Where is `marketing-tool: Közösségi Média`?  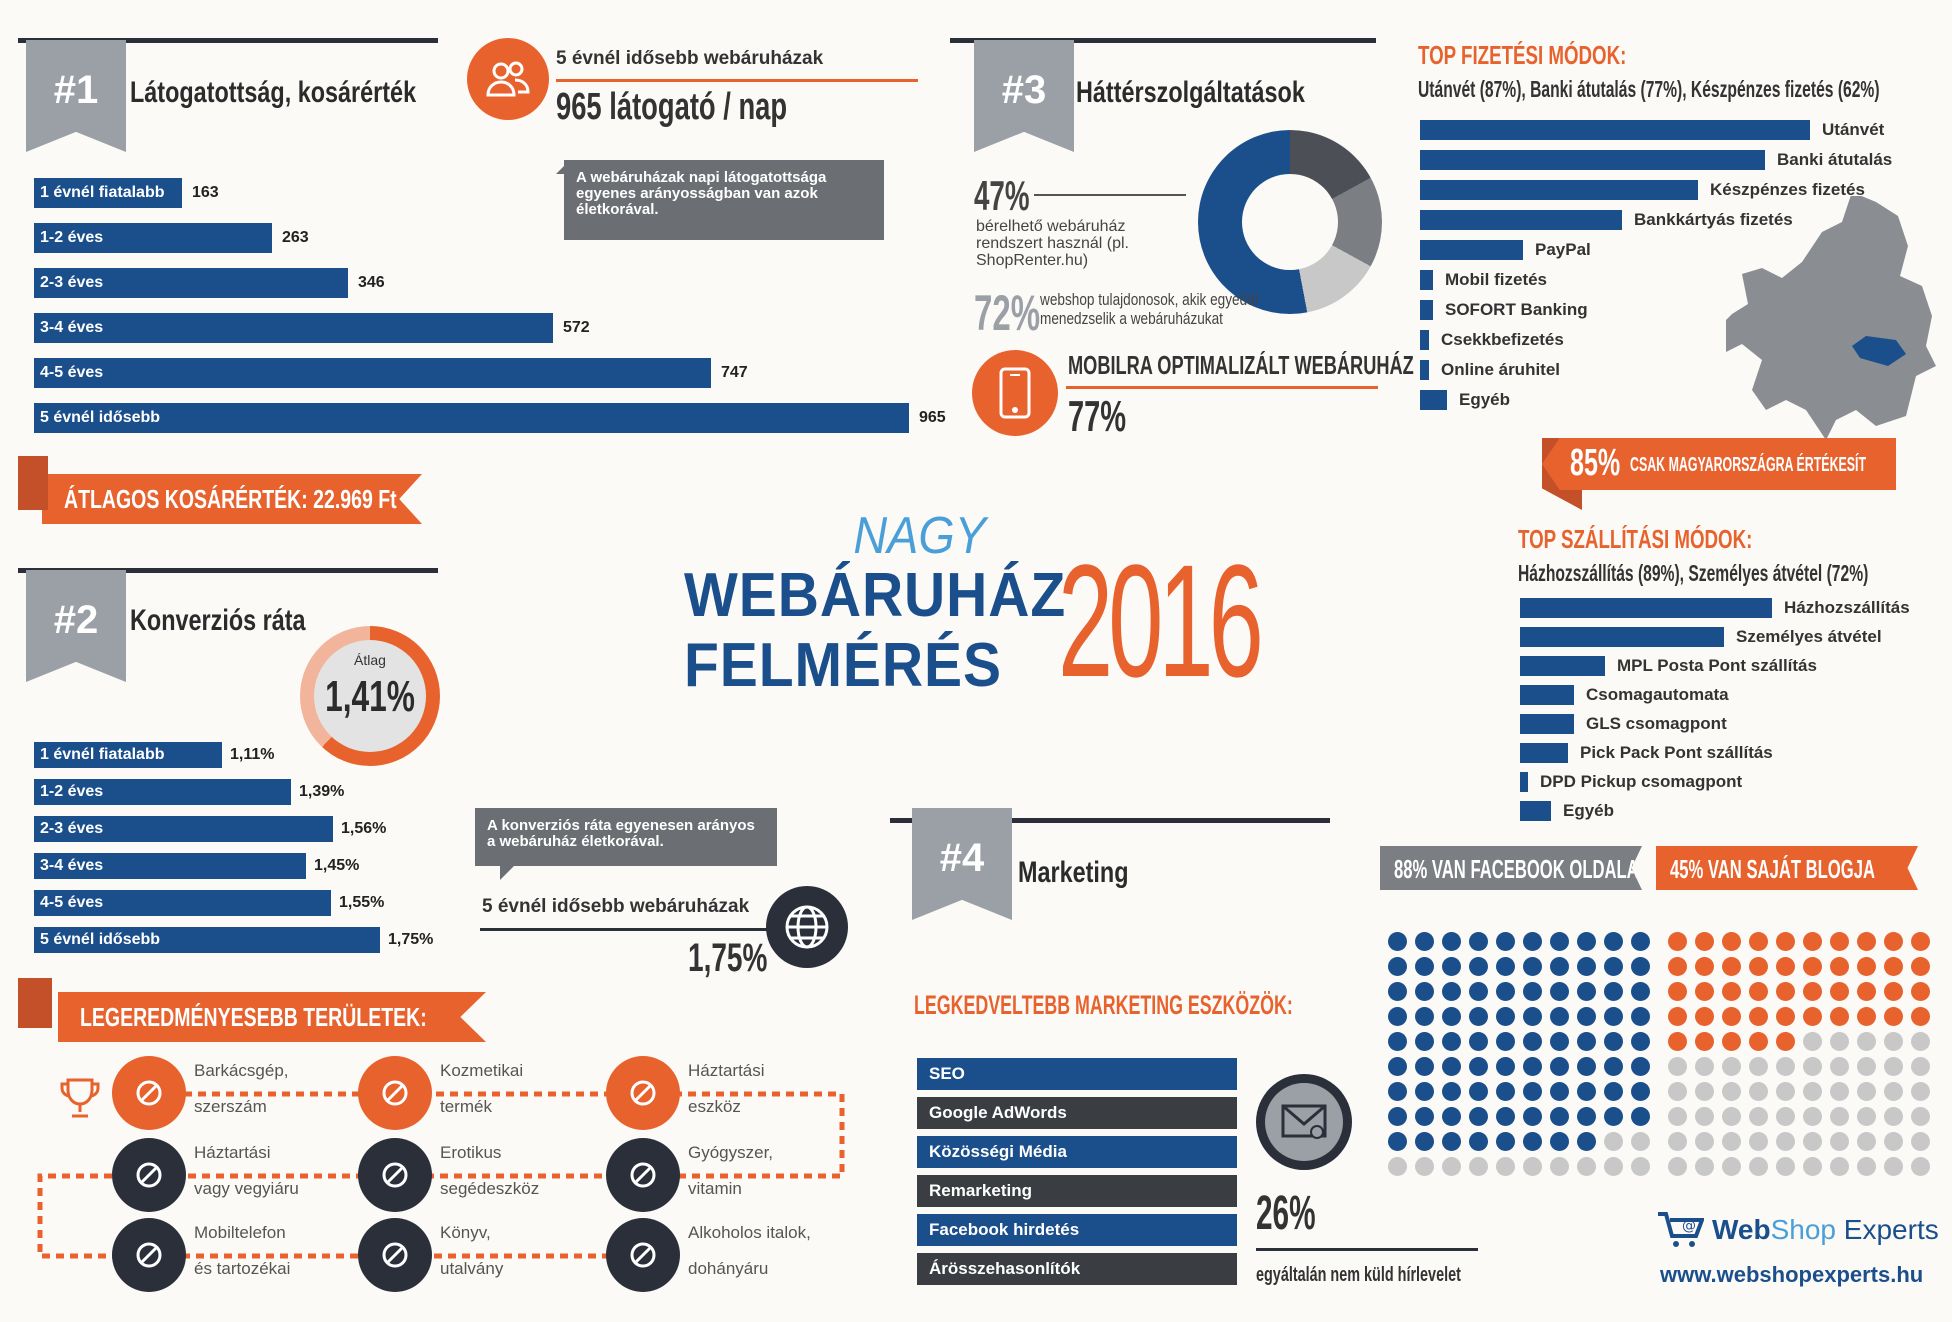
marketing-tool: Közösségi Média is located at coordinates (1077, 1152).